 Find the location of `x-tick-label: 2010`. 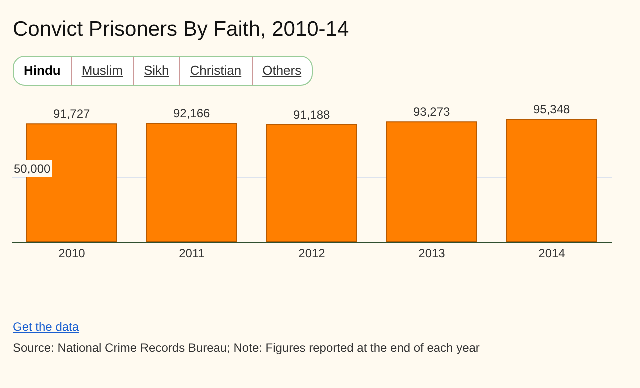

x-tick-label: 2010 is located at coordinates (72, 253).